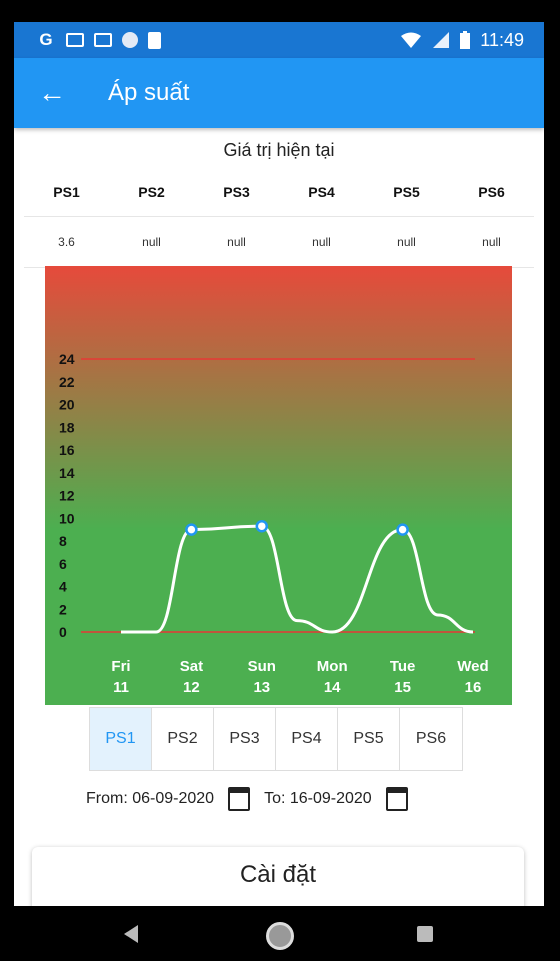  I want to click on y-tick-label: 20, so click(67, 405).